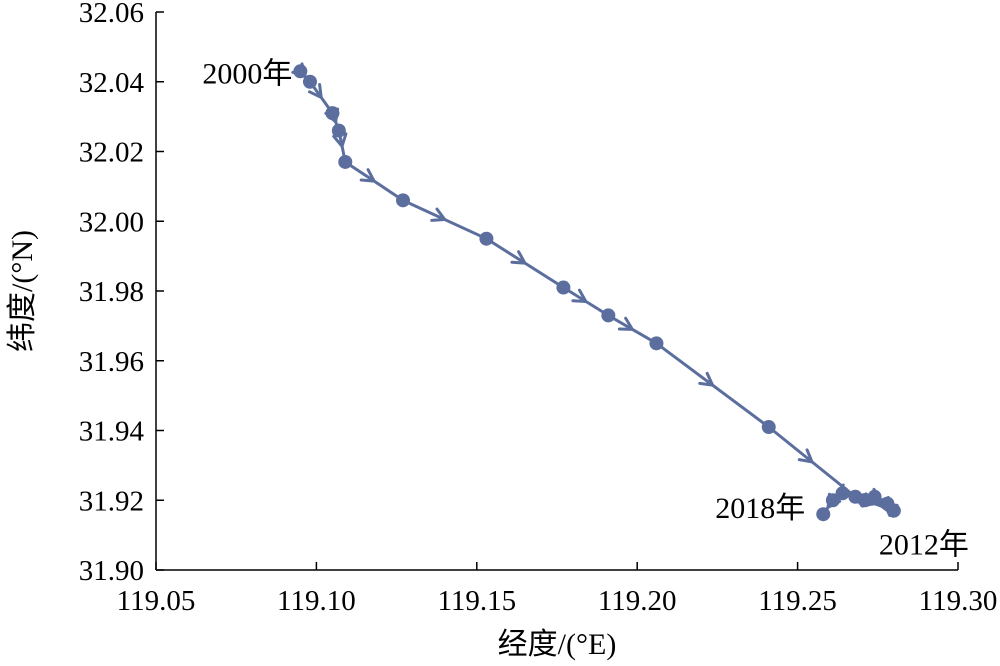 The image size is (1000, 666). What do you see at coordinates (111, 362) in the screenshot?
I see `y-tick-label: 31.96` at bounding box center [111, 362].